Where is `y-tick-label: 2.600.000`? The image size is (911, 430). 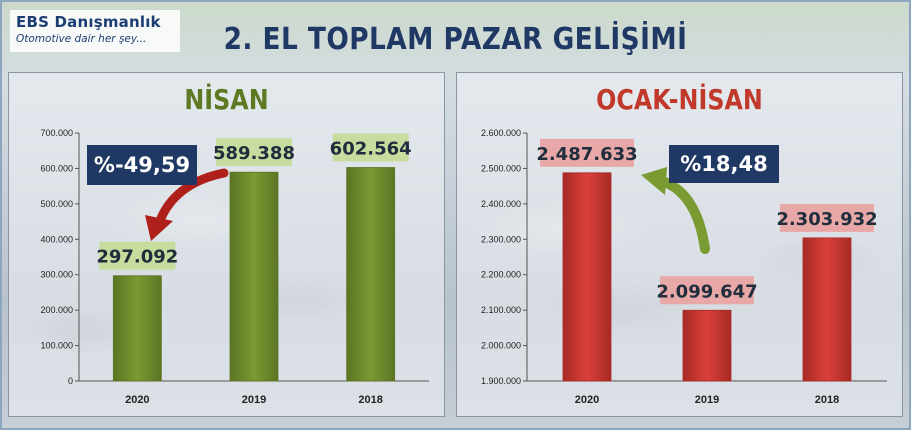 y-tick-label: 2.600.000 is located at coordinates (501, 133).